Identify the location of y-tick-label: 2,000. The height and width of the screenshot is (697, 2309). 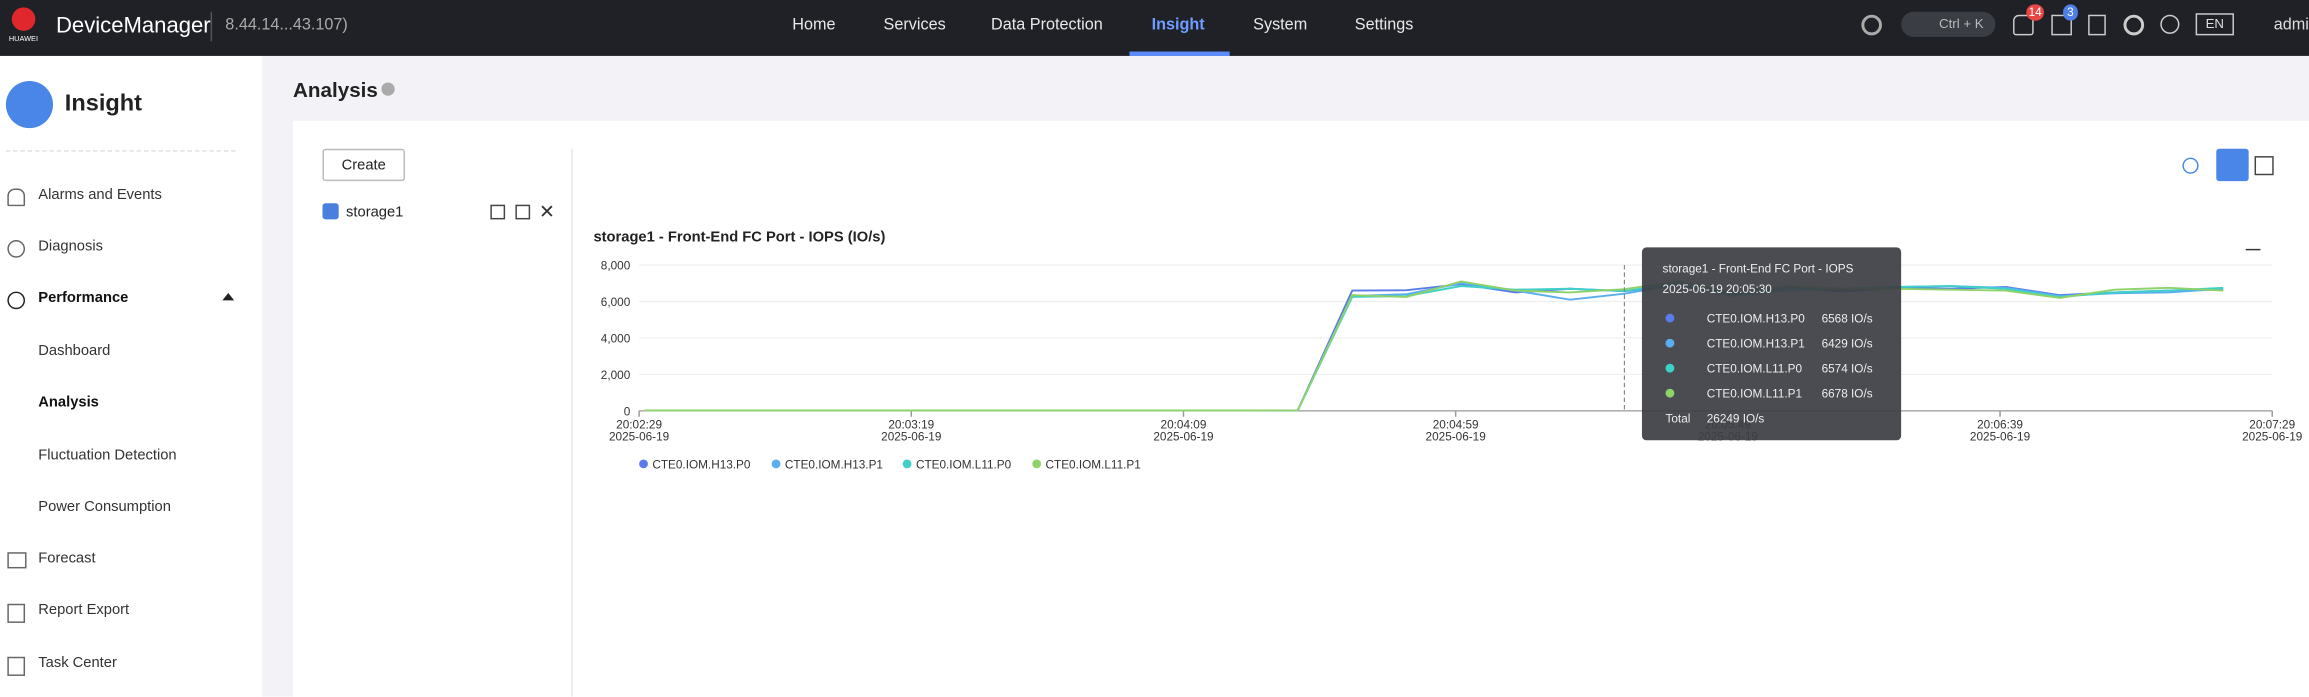
(616, 375).